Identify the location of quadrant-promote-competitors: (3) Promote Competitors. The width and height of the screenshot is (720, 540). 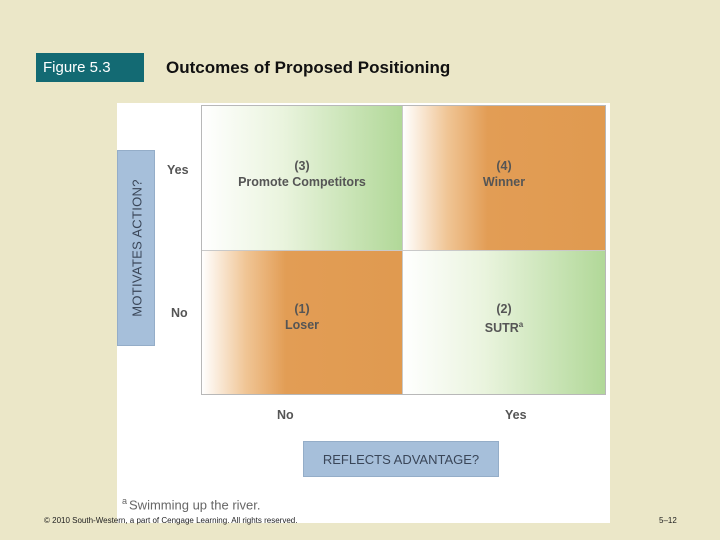
(302, 178).